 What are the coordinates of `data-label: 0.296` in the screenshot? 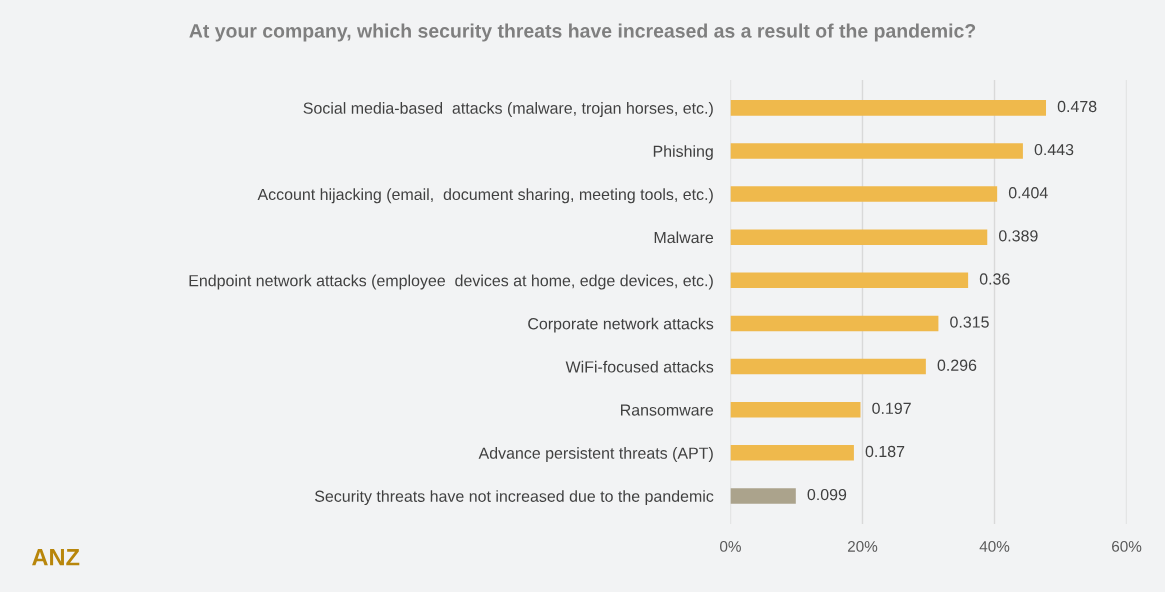 It's located at (957, 365).